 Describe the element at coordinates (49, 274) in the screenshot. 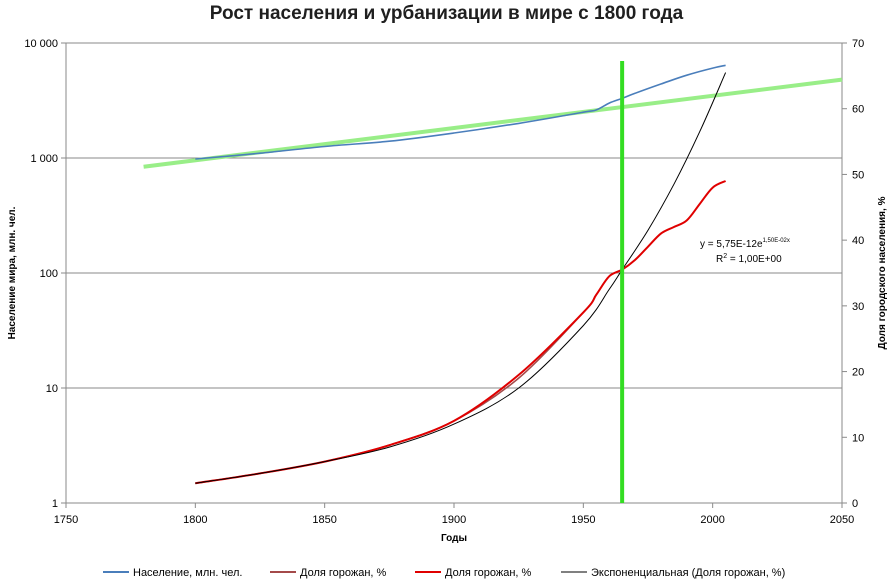

I see `y-left-tick-label: 100` at that location.